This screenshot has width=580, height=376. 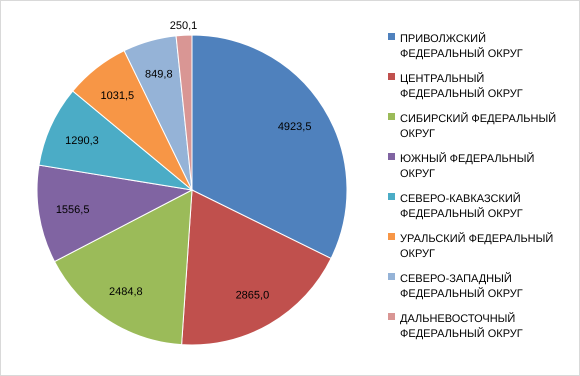 I want to click on data-label: 2484,8, so click(x=126, y=292).